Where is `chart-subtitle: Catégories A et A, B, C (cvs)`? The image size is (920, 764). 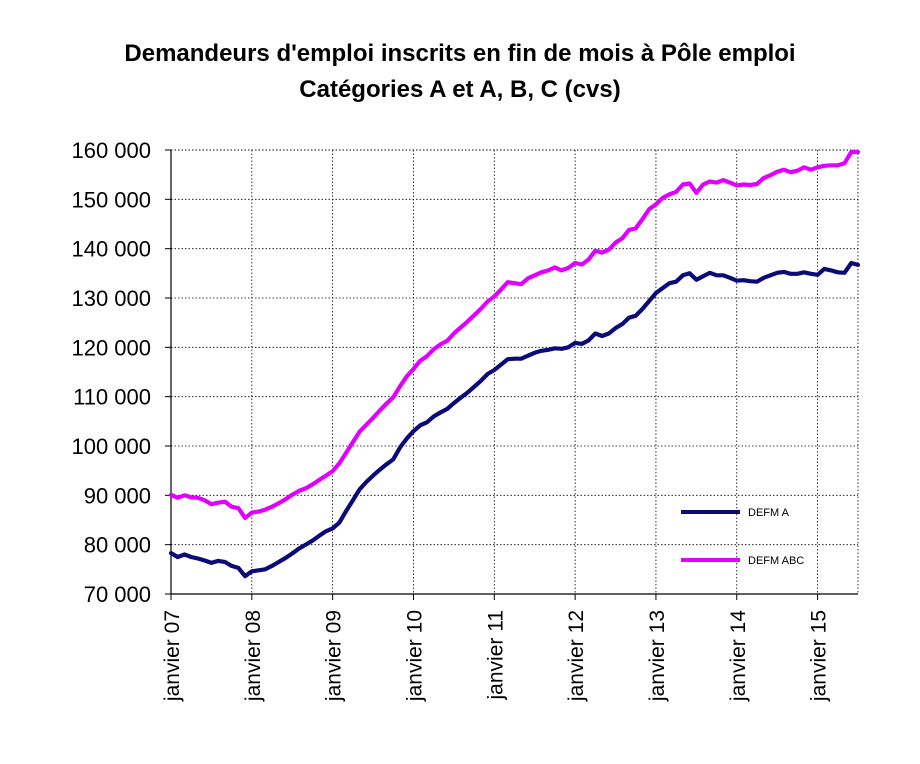 chart-subtitle: Catégories A et A, B, C (cvs) is located at coordinates (460, 89).